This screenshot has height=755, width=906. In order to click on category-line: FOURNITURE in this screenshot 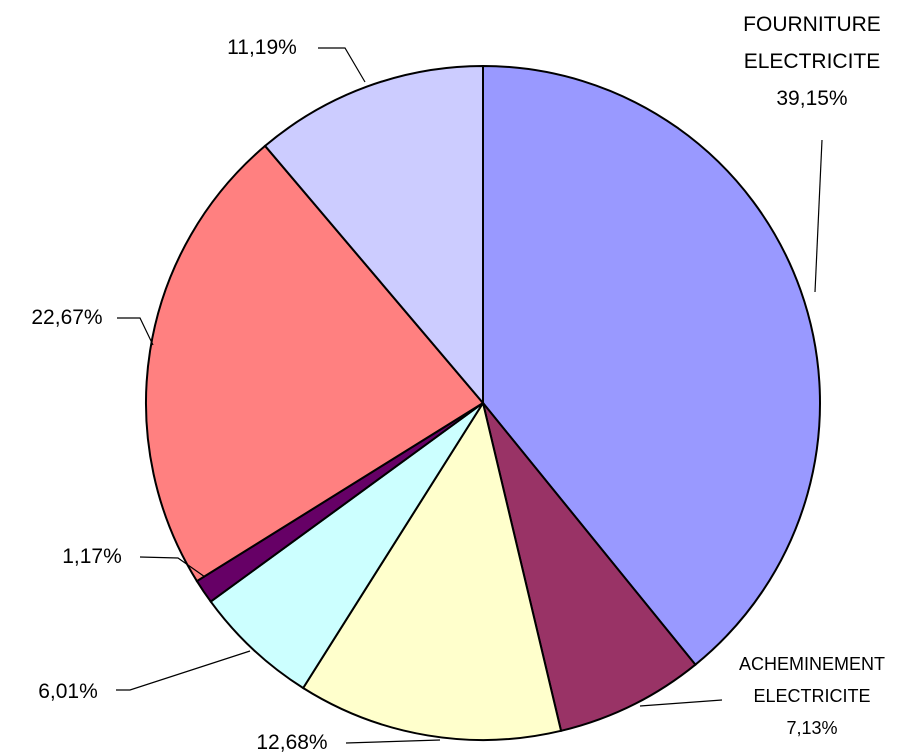, I will do `click(812, 24)`.